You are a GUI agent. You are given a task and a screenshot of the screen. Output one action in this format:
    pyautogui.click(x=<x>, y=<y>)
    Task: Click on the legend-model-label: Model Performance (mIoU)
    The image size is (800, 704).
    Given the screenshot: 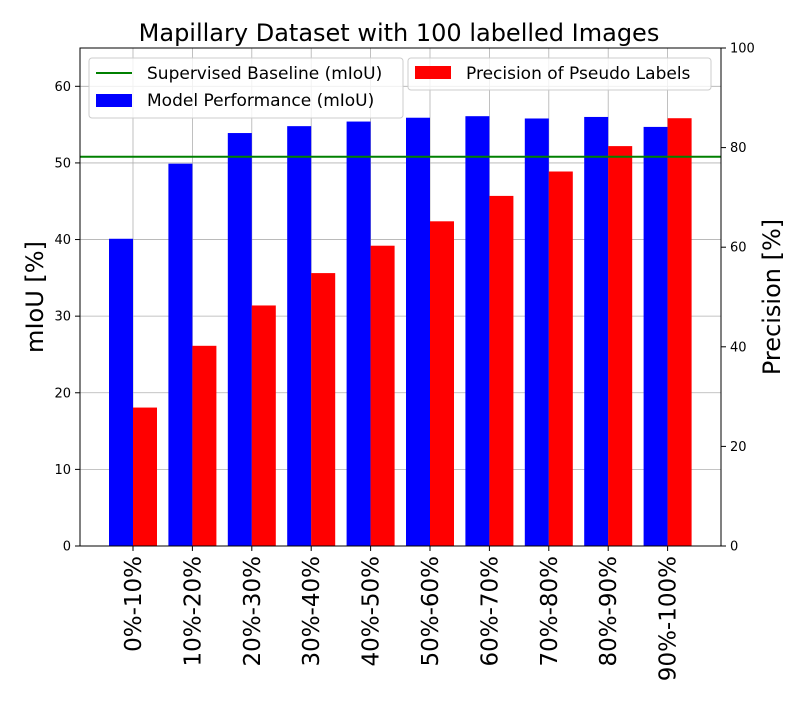 What is the action you would take?
    pyautogui.click(x=260, y=101)
    